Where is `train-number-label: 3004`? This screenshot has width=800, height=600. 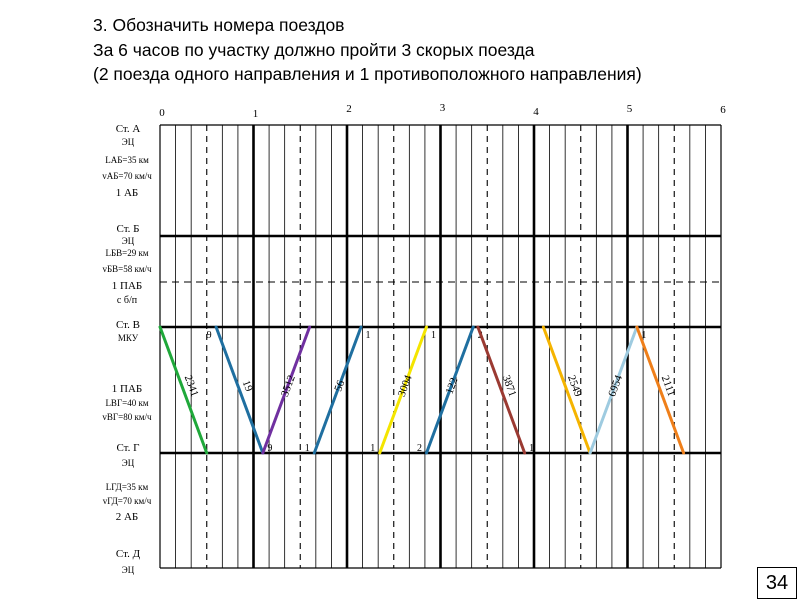 train-number-label: 3004 is located at coordinates (405, 385).